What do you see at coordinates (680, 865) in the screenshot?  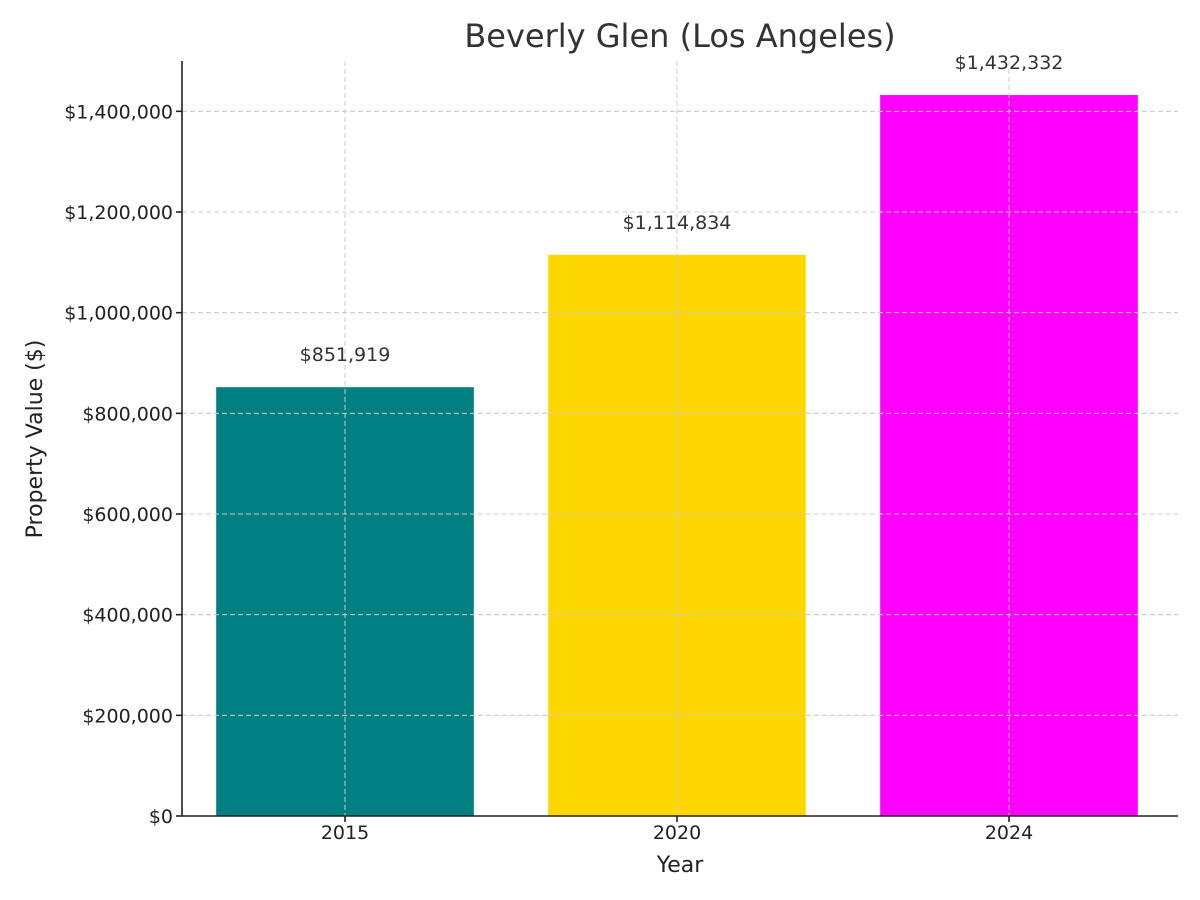 I see `x-axis-label: Year` at bounding box center [680, 865].